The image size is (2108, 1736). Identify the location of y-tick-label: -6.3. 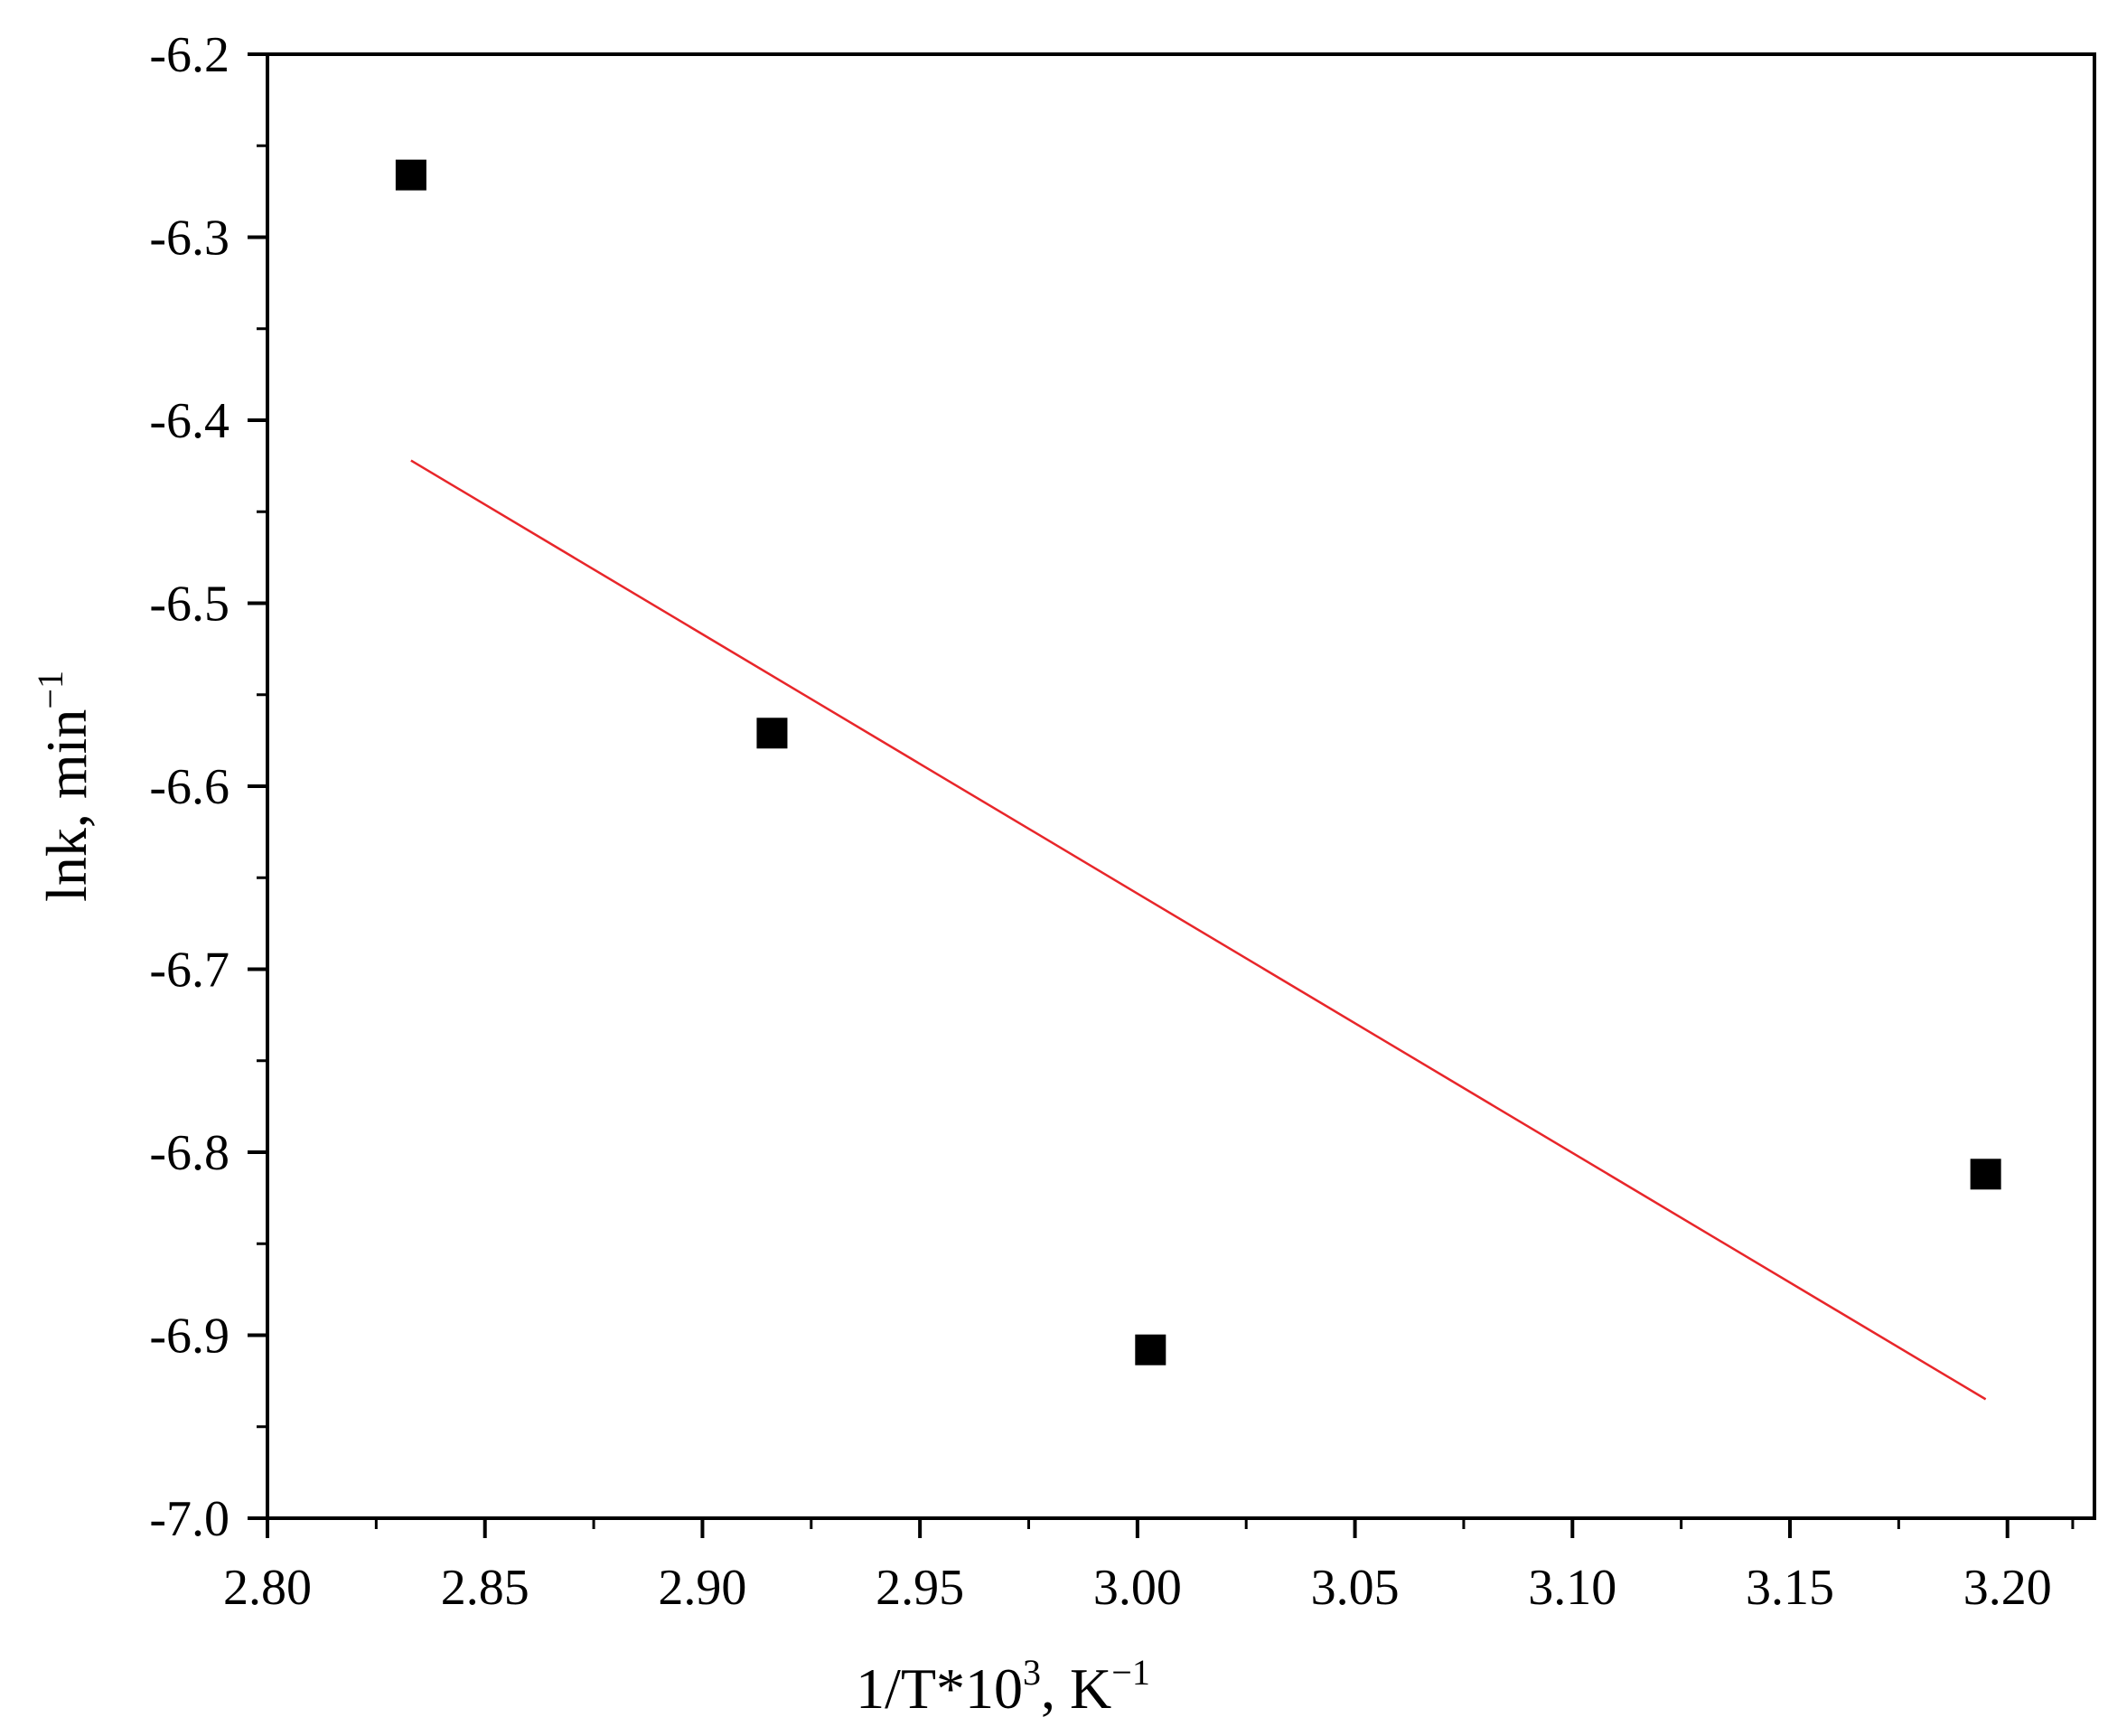
(189, 239).